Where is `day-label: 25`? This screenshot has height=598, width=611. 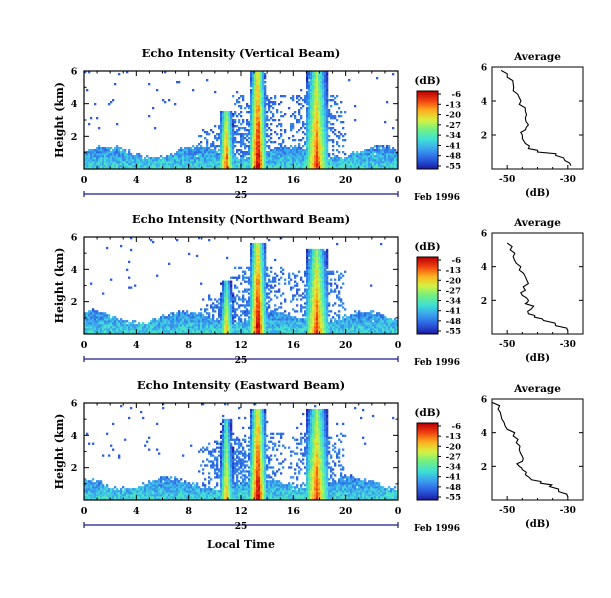 day-label: 25 is located at coordinates (241, 527).